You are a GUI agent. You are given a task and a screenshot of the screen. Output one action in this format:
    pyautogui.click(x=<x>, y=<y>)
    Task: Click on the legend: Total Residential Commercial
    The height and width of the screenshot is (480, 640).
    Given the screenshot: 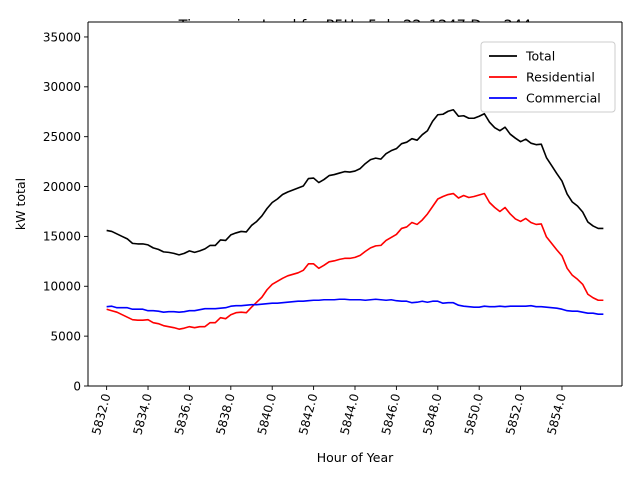 What is the action you would take?
    pyautogui.click(x=548, y=77)
    